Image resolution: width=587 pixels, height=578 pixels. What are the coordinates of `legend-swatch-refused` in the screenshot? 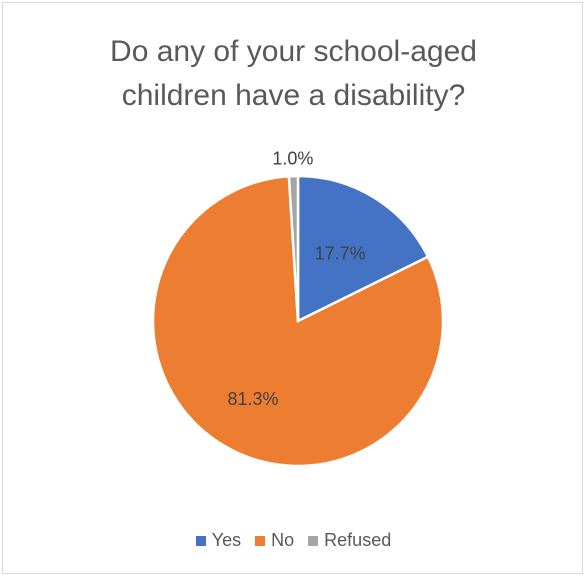 It's located at (313, 540).